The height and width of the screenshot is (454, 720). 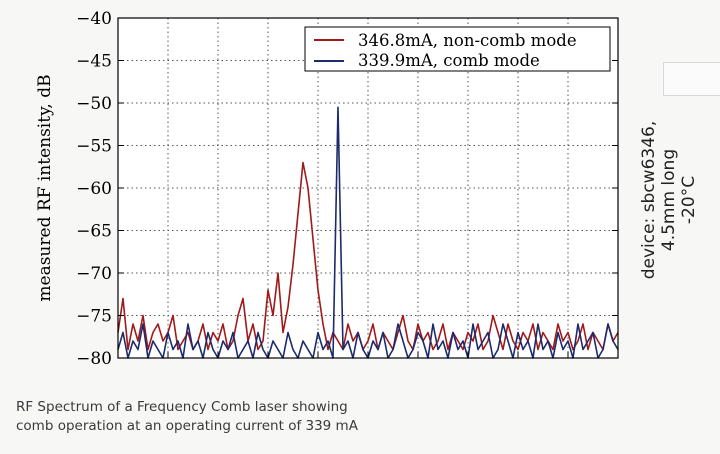 I want to click on side-panel-box, so click(x=691, y=79).